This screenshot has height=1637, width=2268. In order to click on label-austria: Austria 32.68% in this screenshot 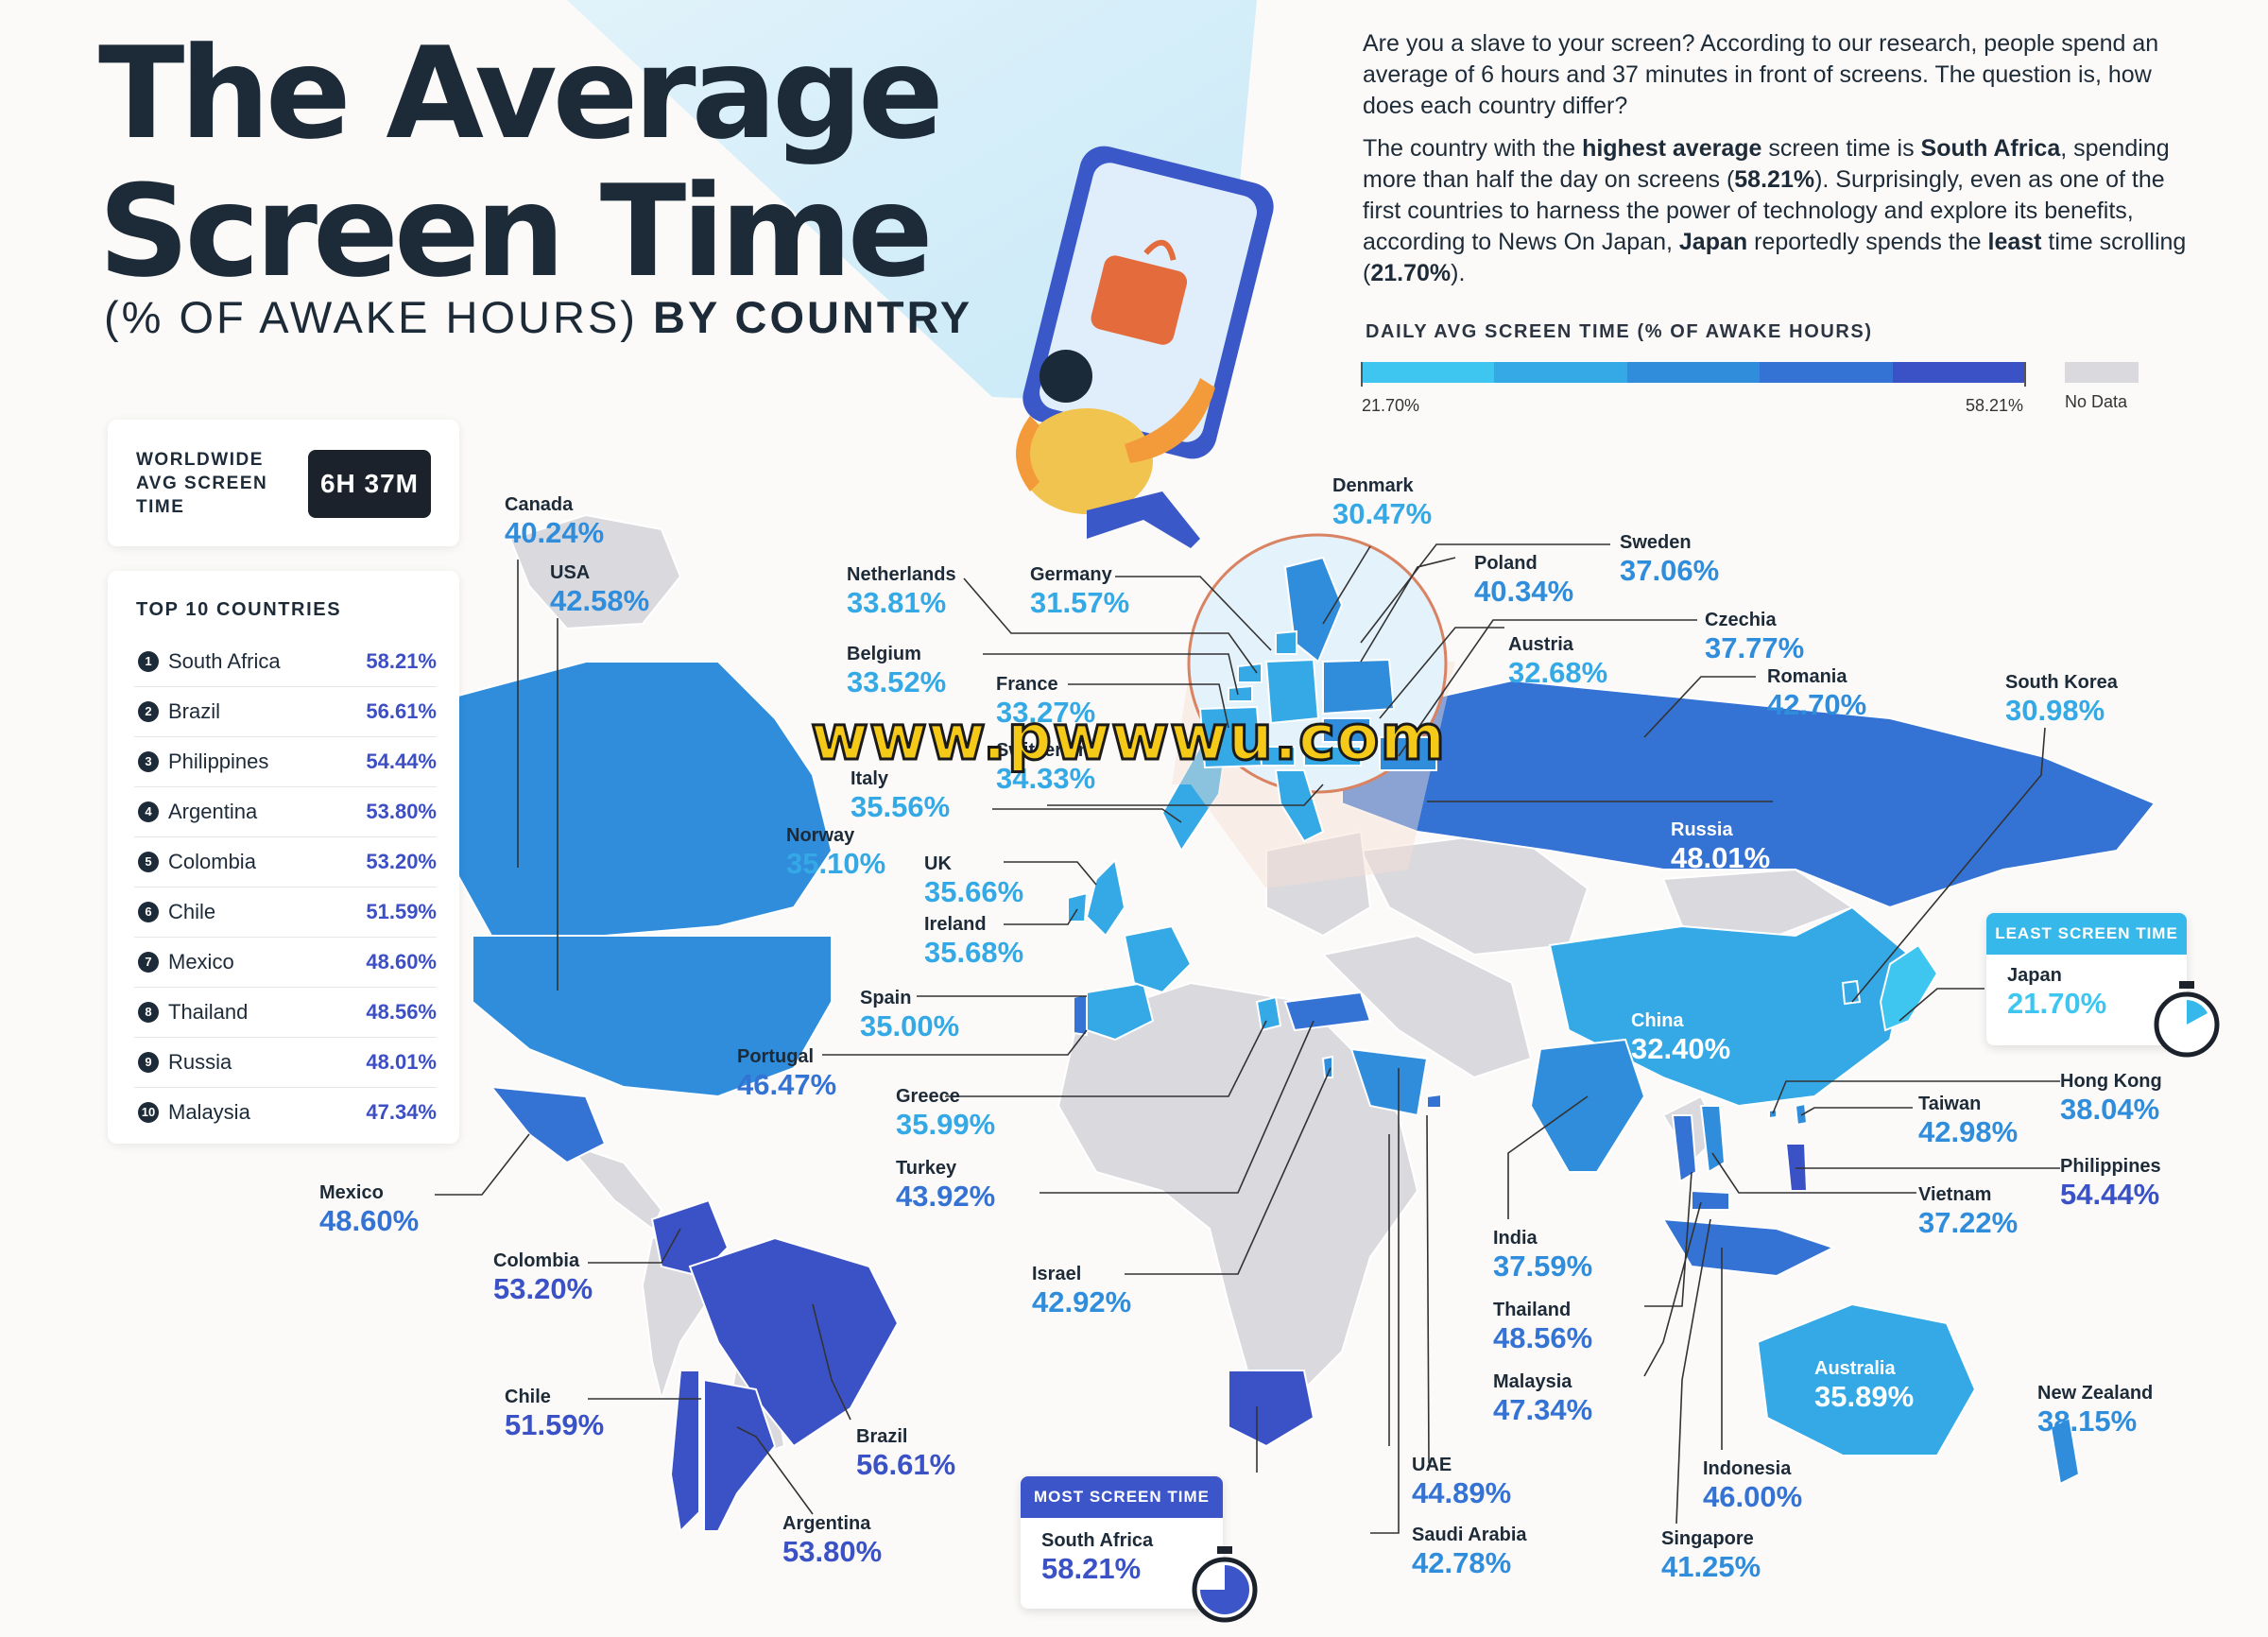, I will do `click(1558, 661)`.